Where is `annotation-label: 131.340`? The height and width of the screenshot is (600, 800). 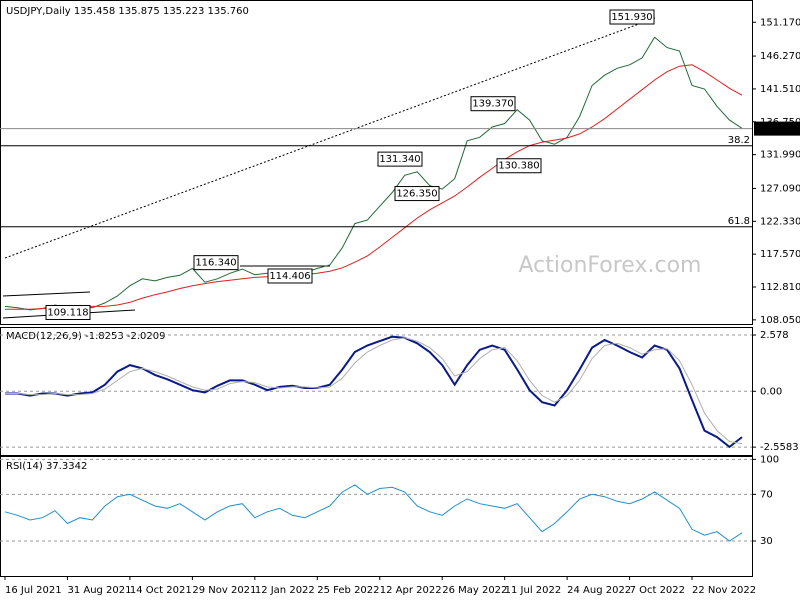
annotation-label: 131.340 is located at coordinates (399, 159).